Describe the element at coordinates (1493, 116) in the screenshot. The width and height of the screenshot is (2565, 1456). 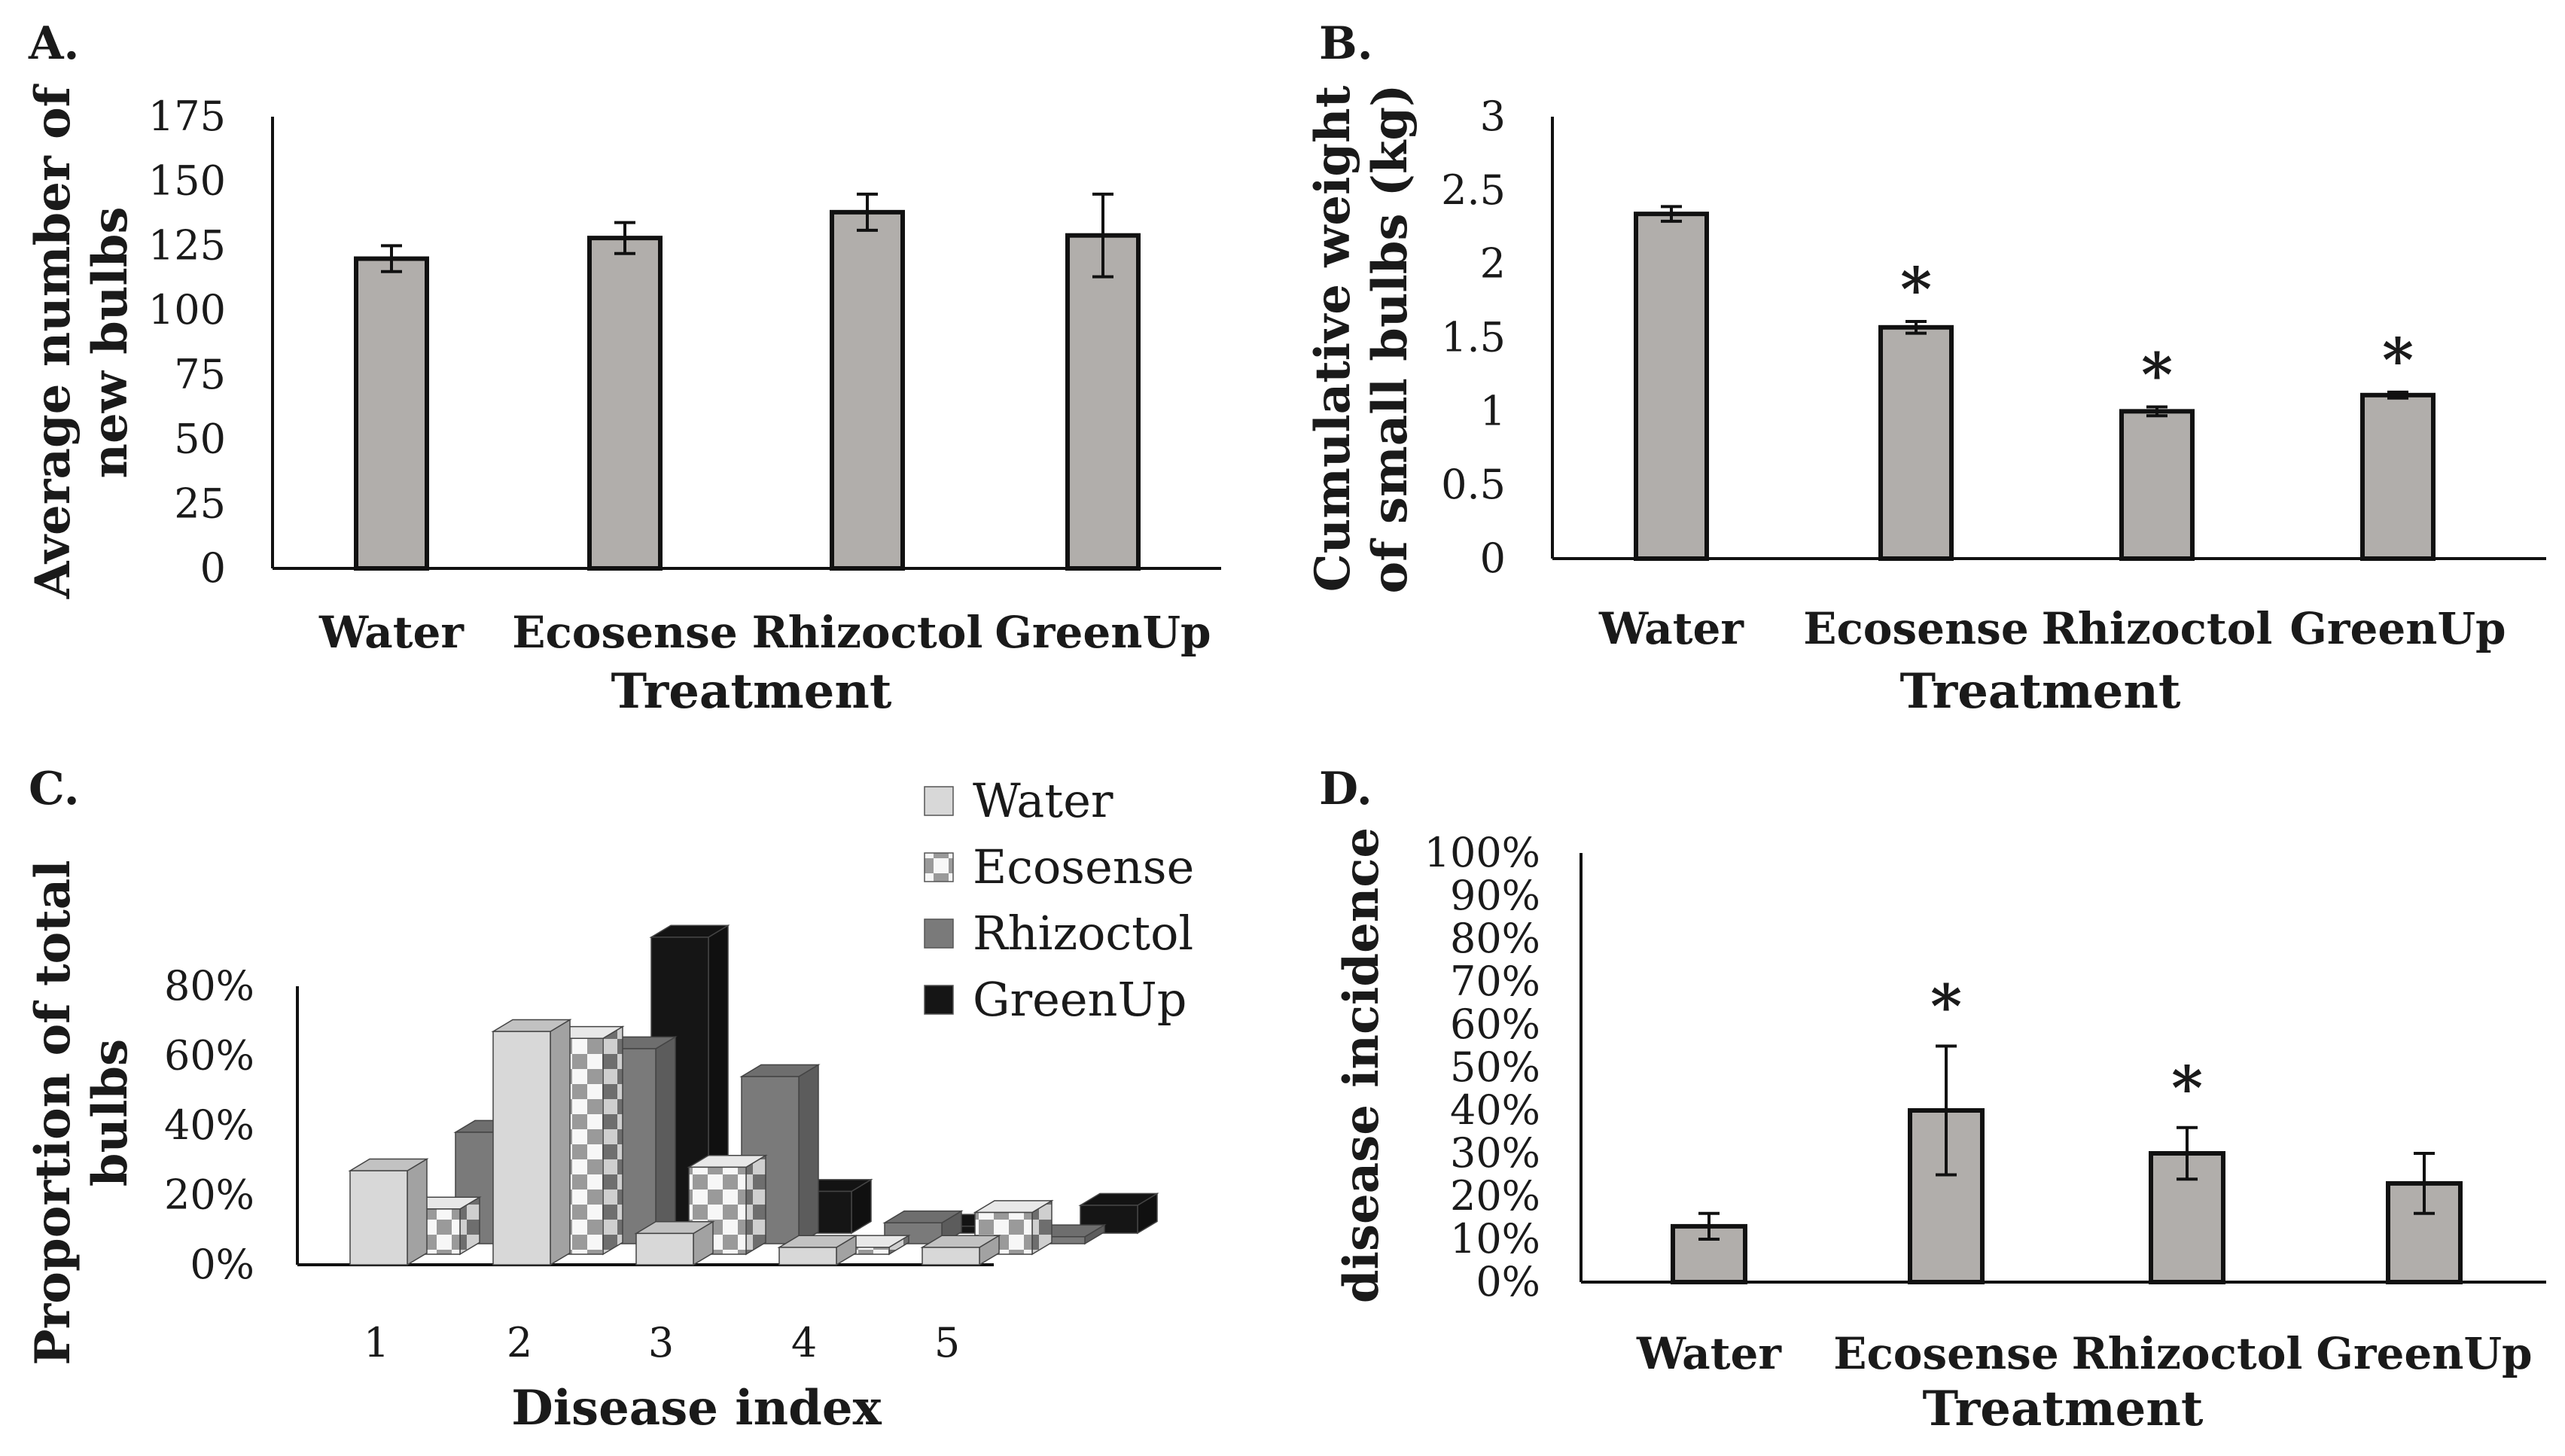
I see `panel-b-y-tick: 3` at that location.